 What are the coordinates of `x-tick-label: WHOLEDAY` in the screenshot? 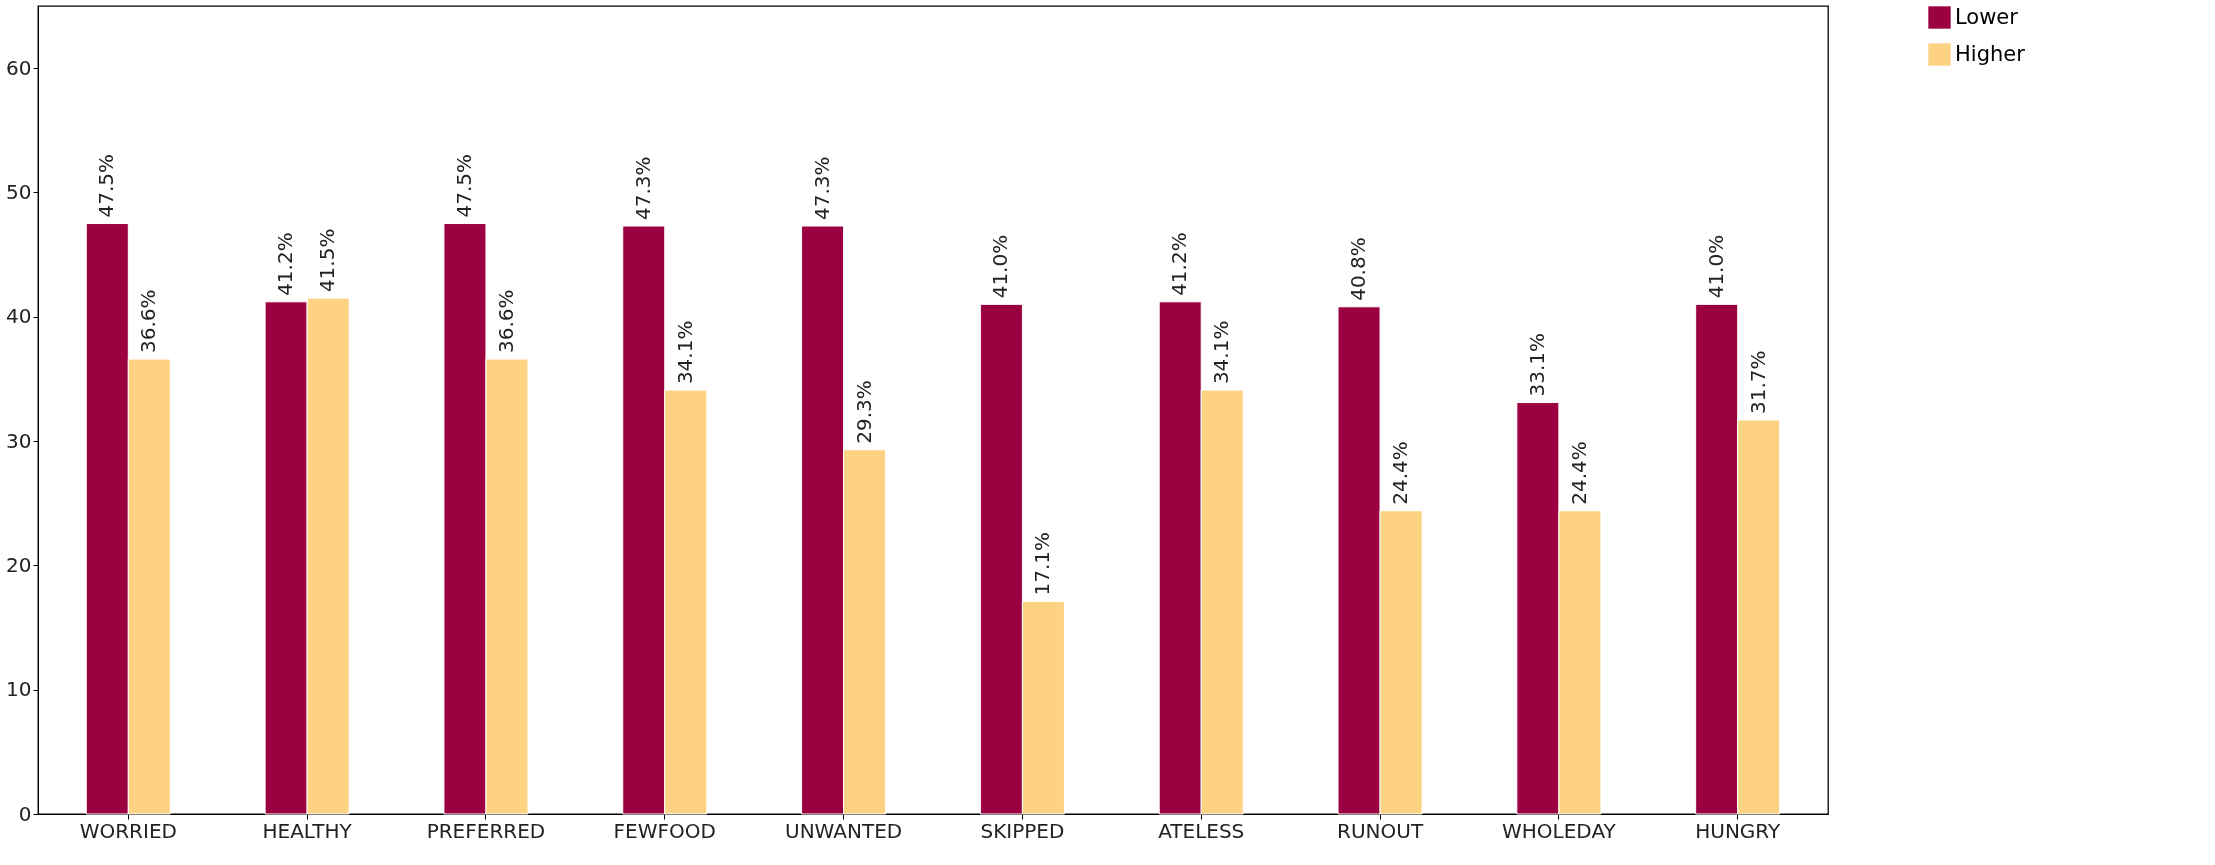 It's located at (1559, 830).